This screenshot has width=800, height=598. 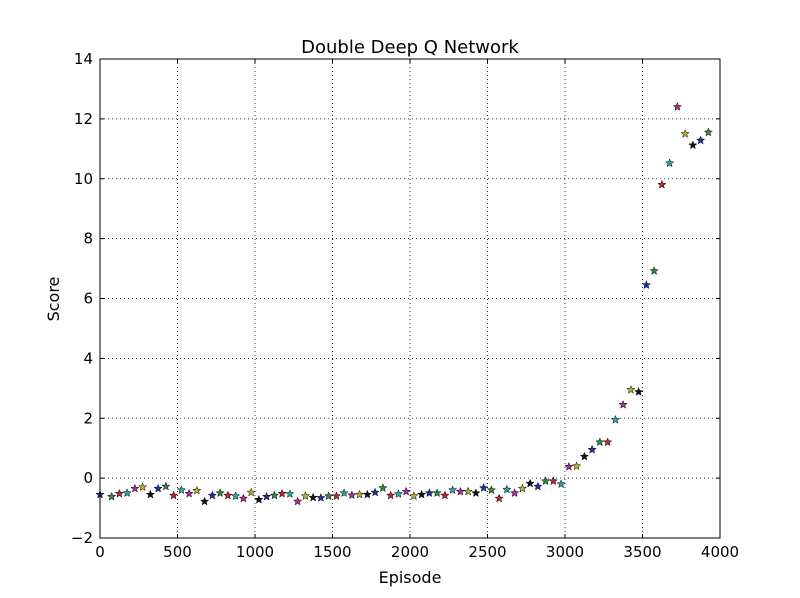 I want to click on x-tick-labels: 0 500 1000 1500 2000 2500 3000 3500 4000, so click(x=417, y=552).